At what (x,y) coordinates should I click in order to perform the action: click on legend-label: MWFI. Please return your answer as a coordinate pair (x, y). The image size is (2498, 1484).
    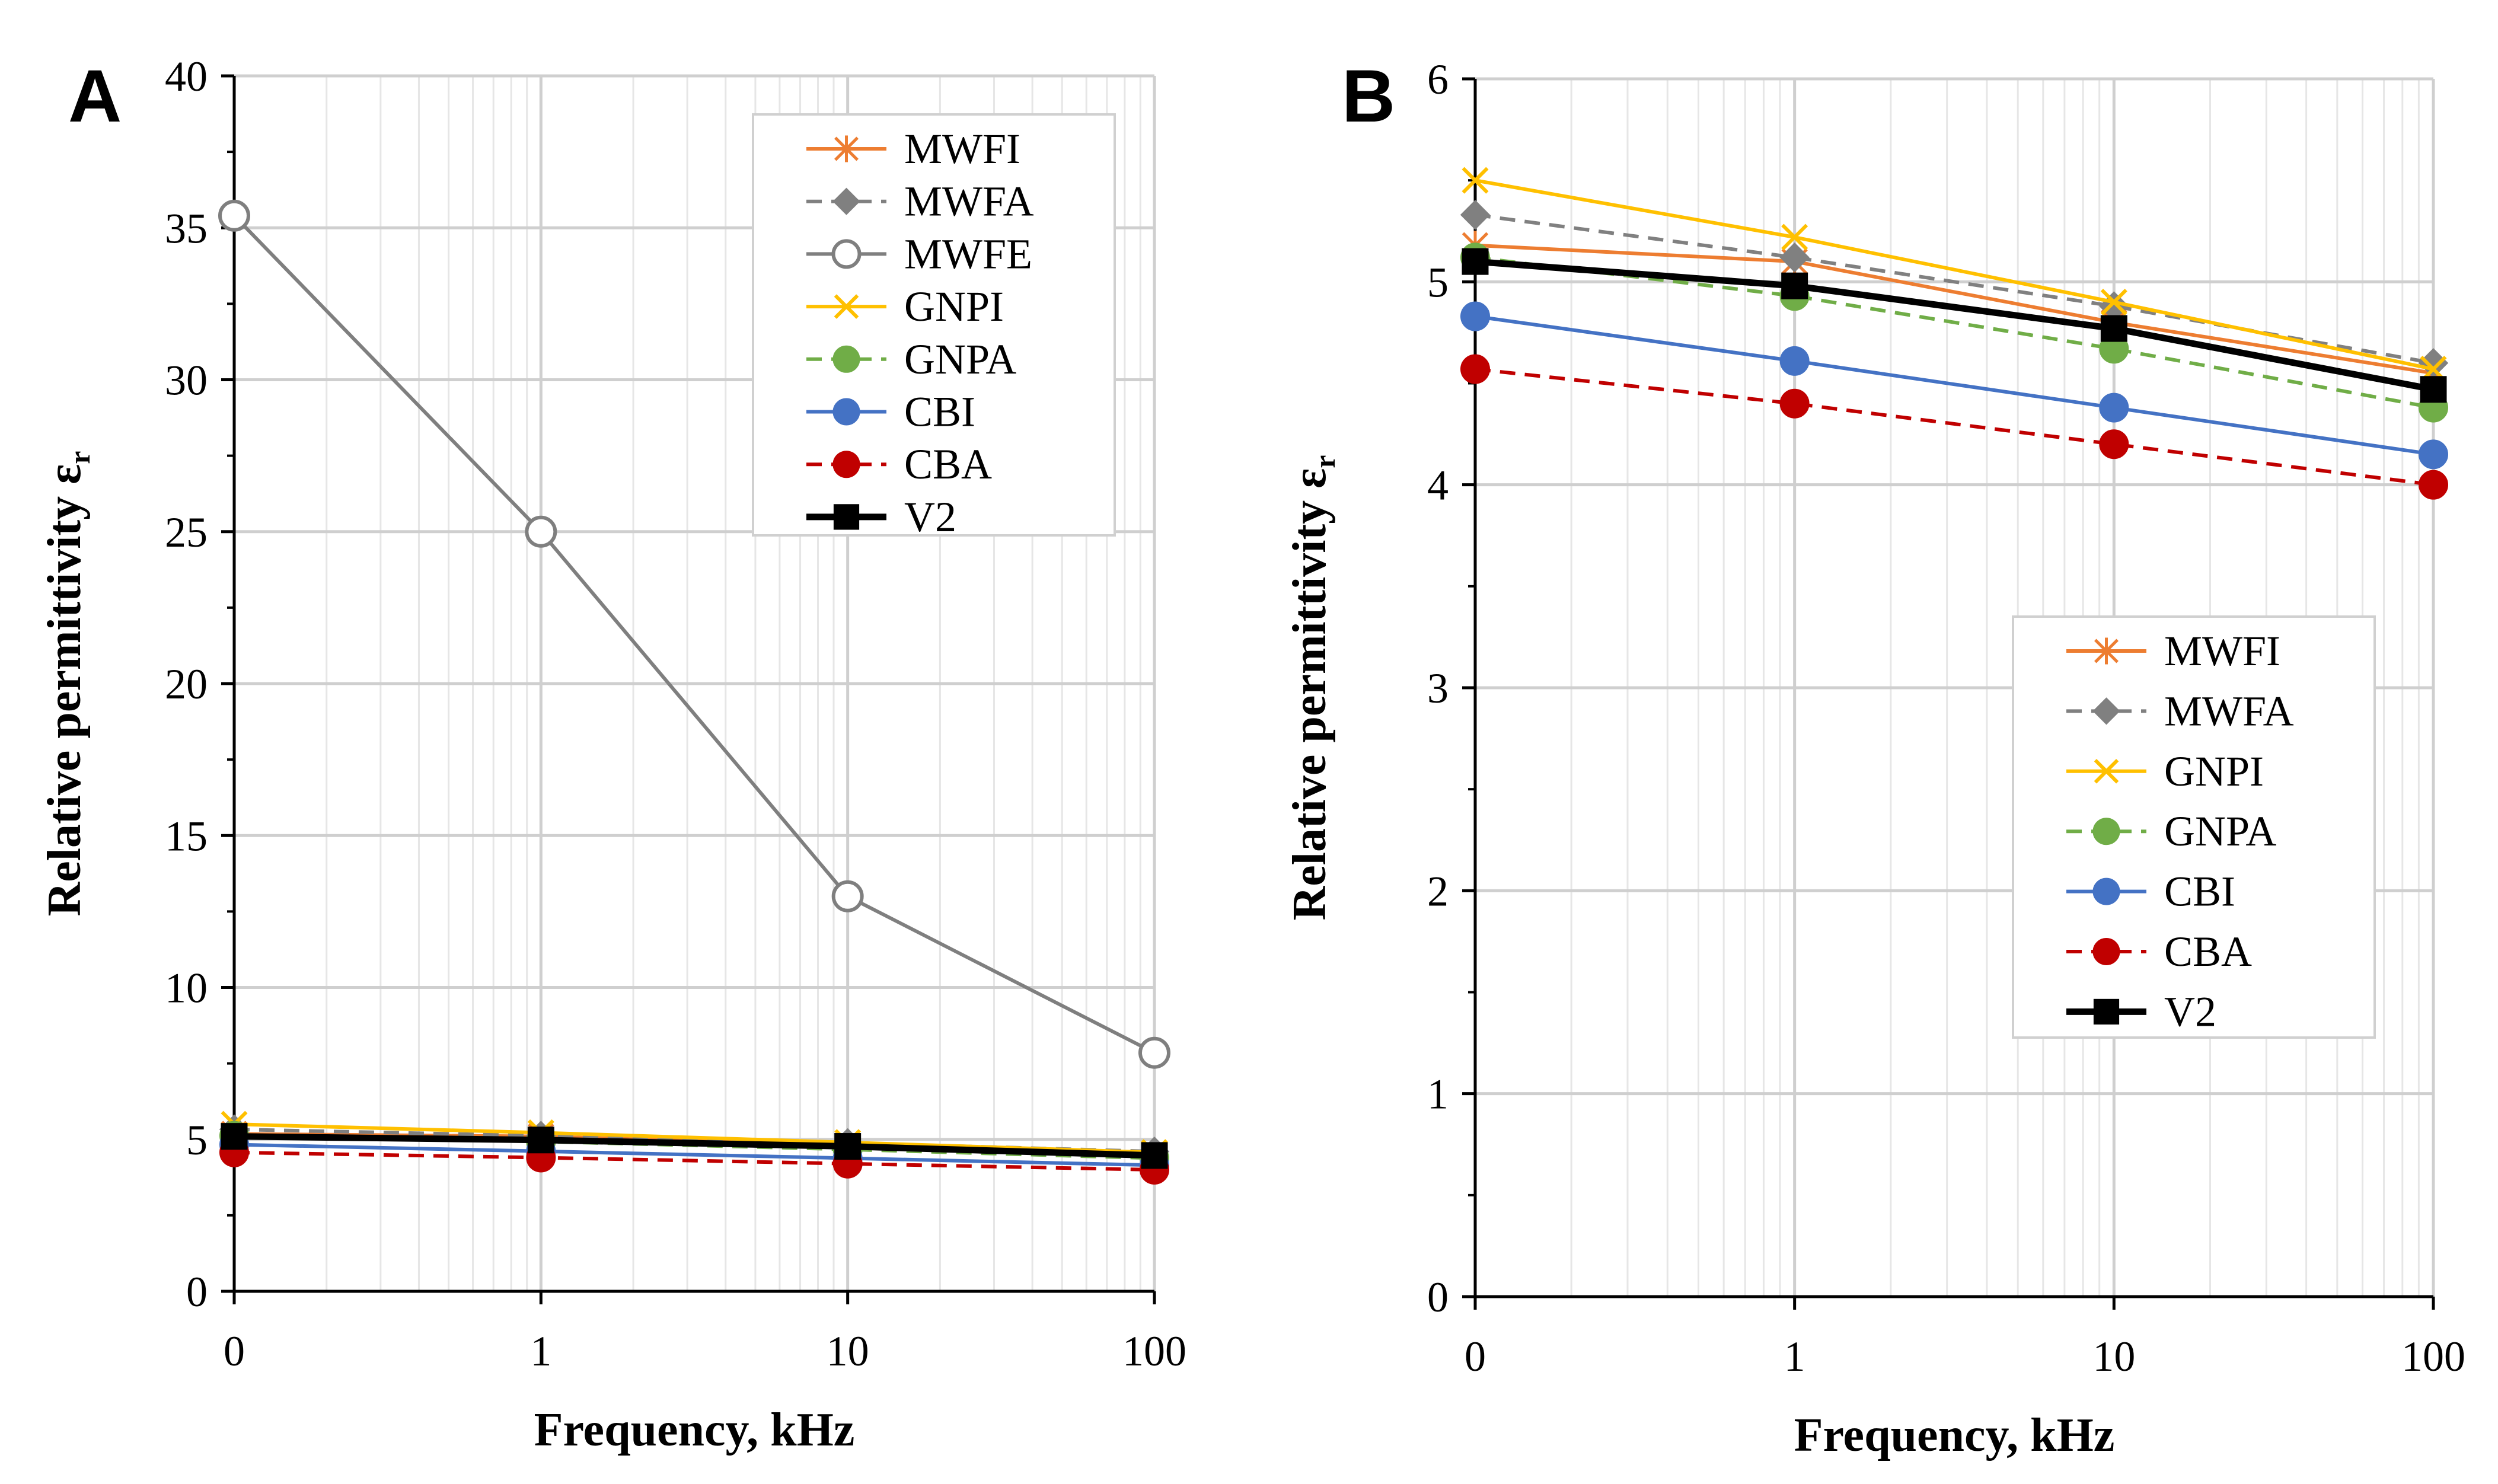
    Looking at the image, I should click on (2222, 651).